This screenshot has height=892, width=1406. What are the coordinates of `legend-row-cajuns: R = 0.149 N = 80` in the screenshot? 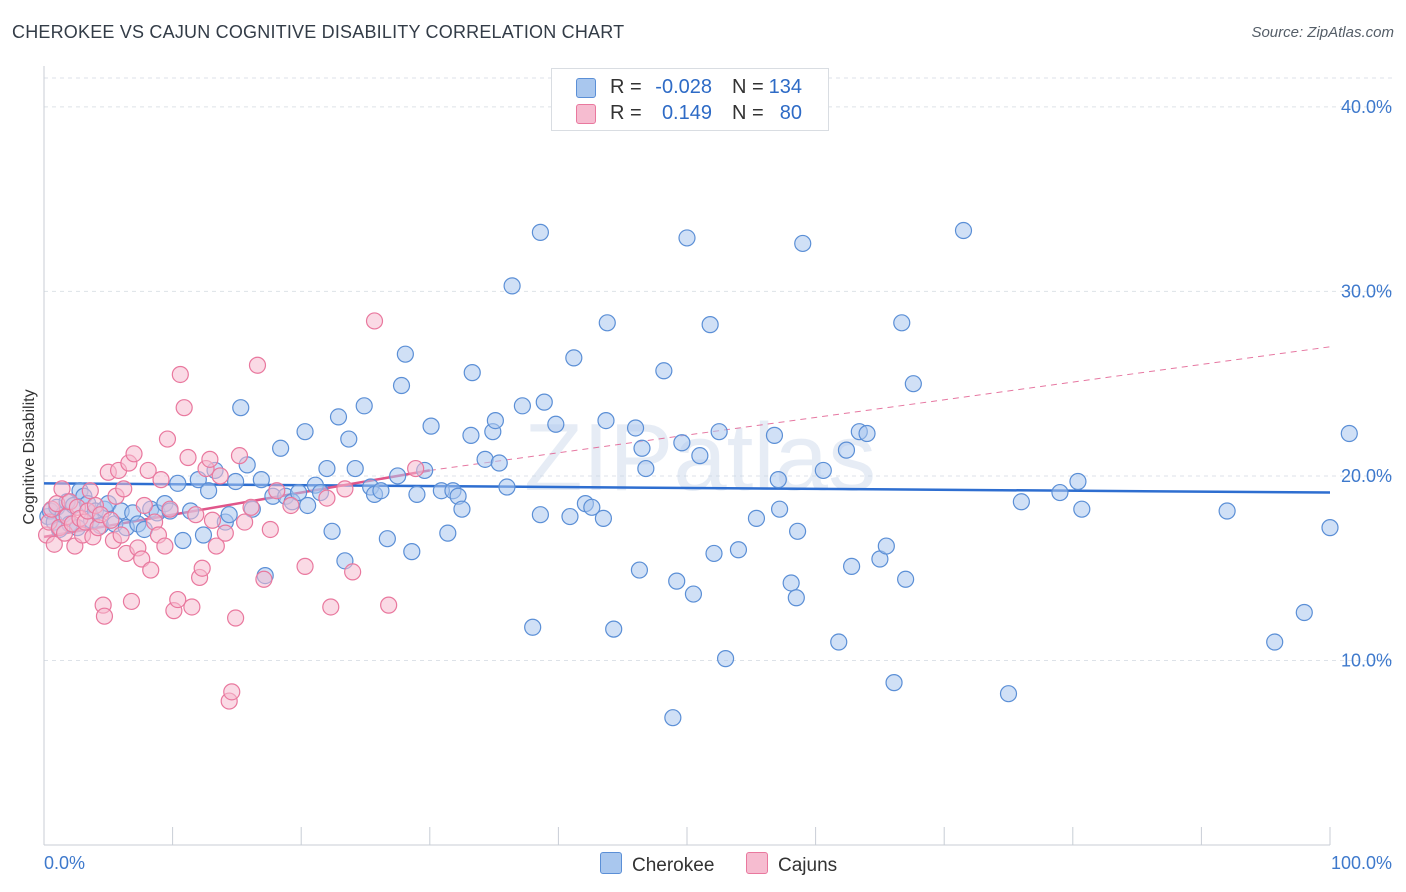 It's located at (690, 114).